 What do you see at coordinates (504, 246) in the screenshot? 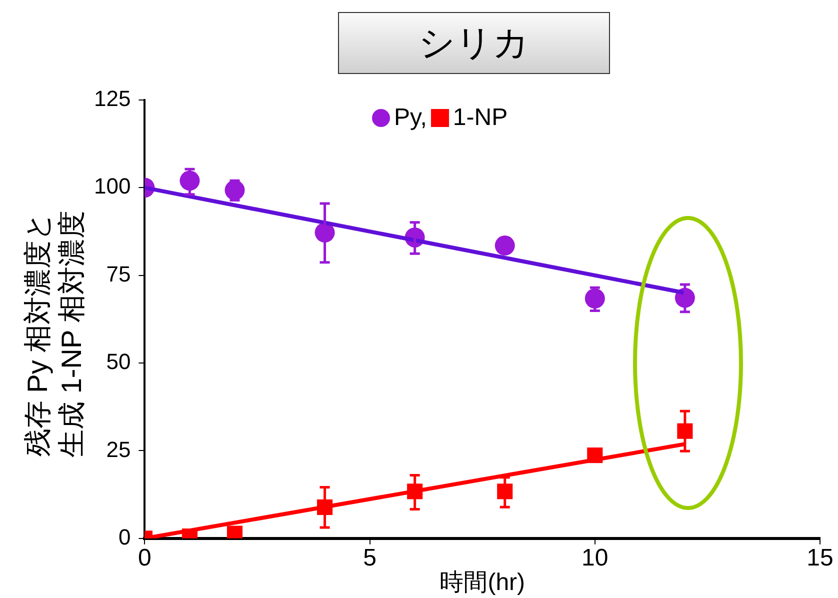
I see `point` at bounding box center [504, 246].